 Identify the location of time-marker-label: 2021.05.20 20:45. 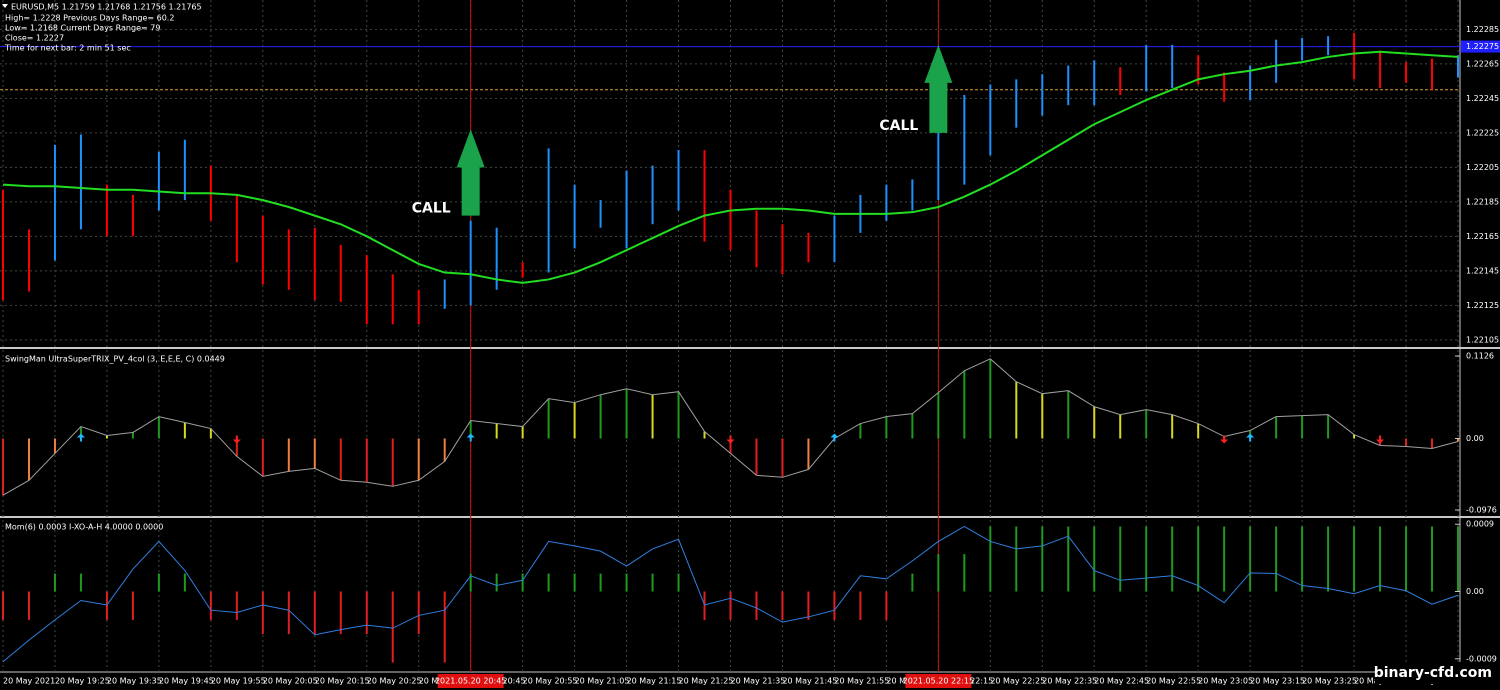
(470, 681).